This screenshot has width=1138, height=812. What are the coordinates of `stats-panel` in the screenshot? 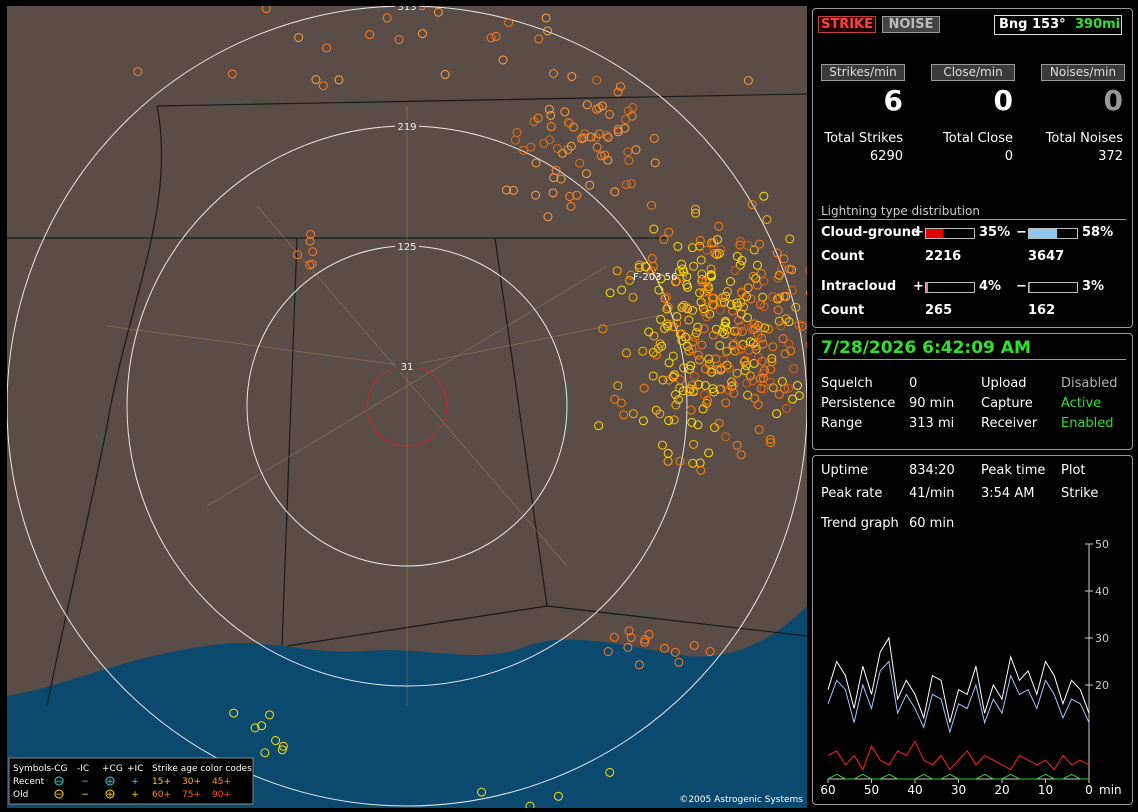 It's located at (972, 168).